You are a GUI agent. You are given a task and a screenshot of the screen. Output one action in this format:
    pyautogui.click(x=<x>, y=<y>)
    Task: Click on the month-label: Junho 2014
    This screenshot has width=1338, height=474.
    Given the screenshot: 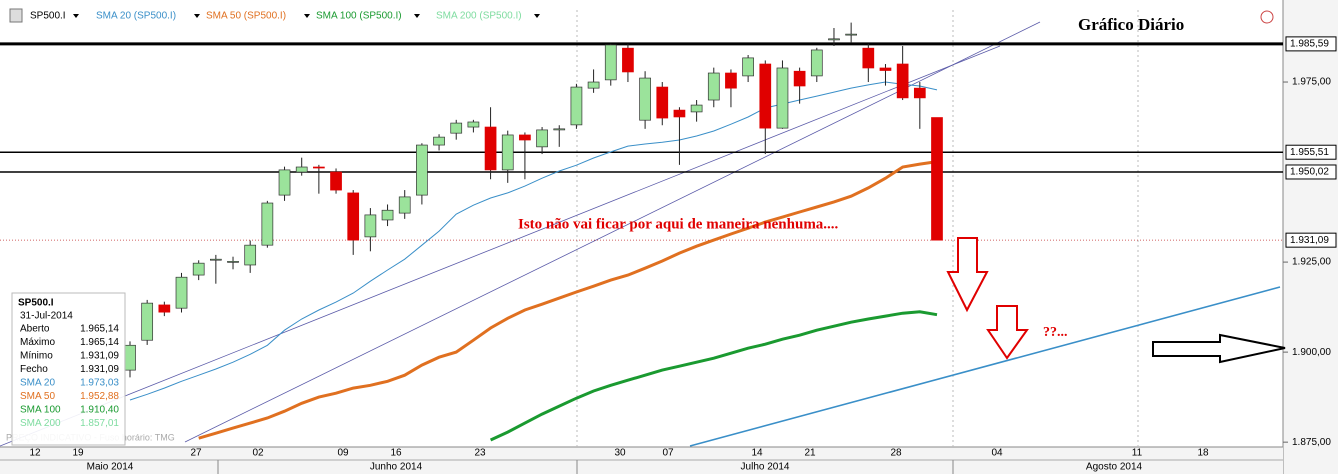 What is the action you would take?
    pyautogui.click(x=396, y=467)
    